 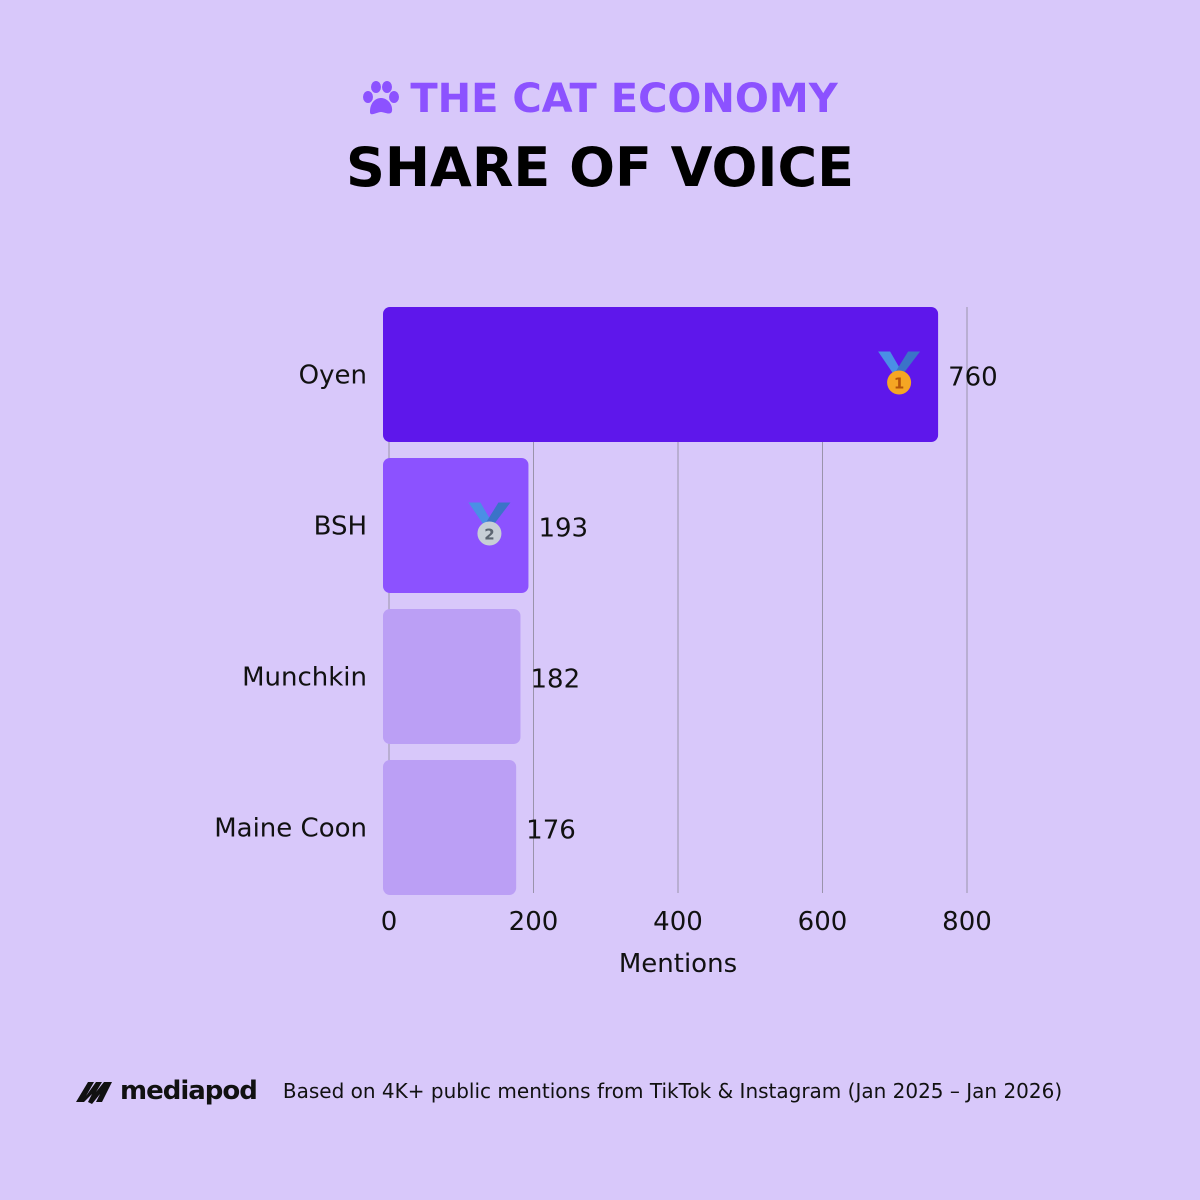 I want to click on bar-bsh, so click(x=456, y=525).